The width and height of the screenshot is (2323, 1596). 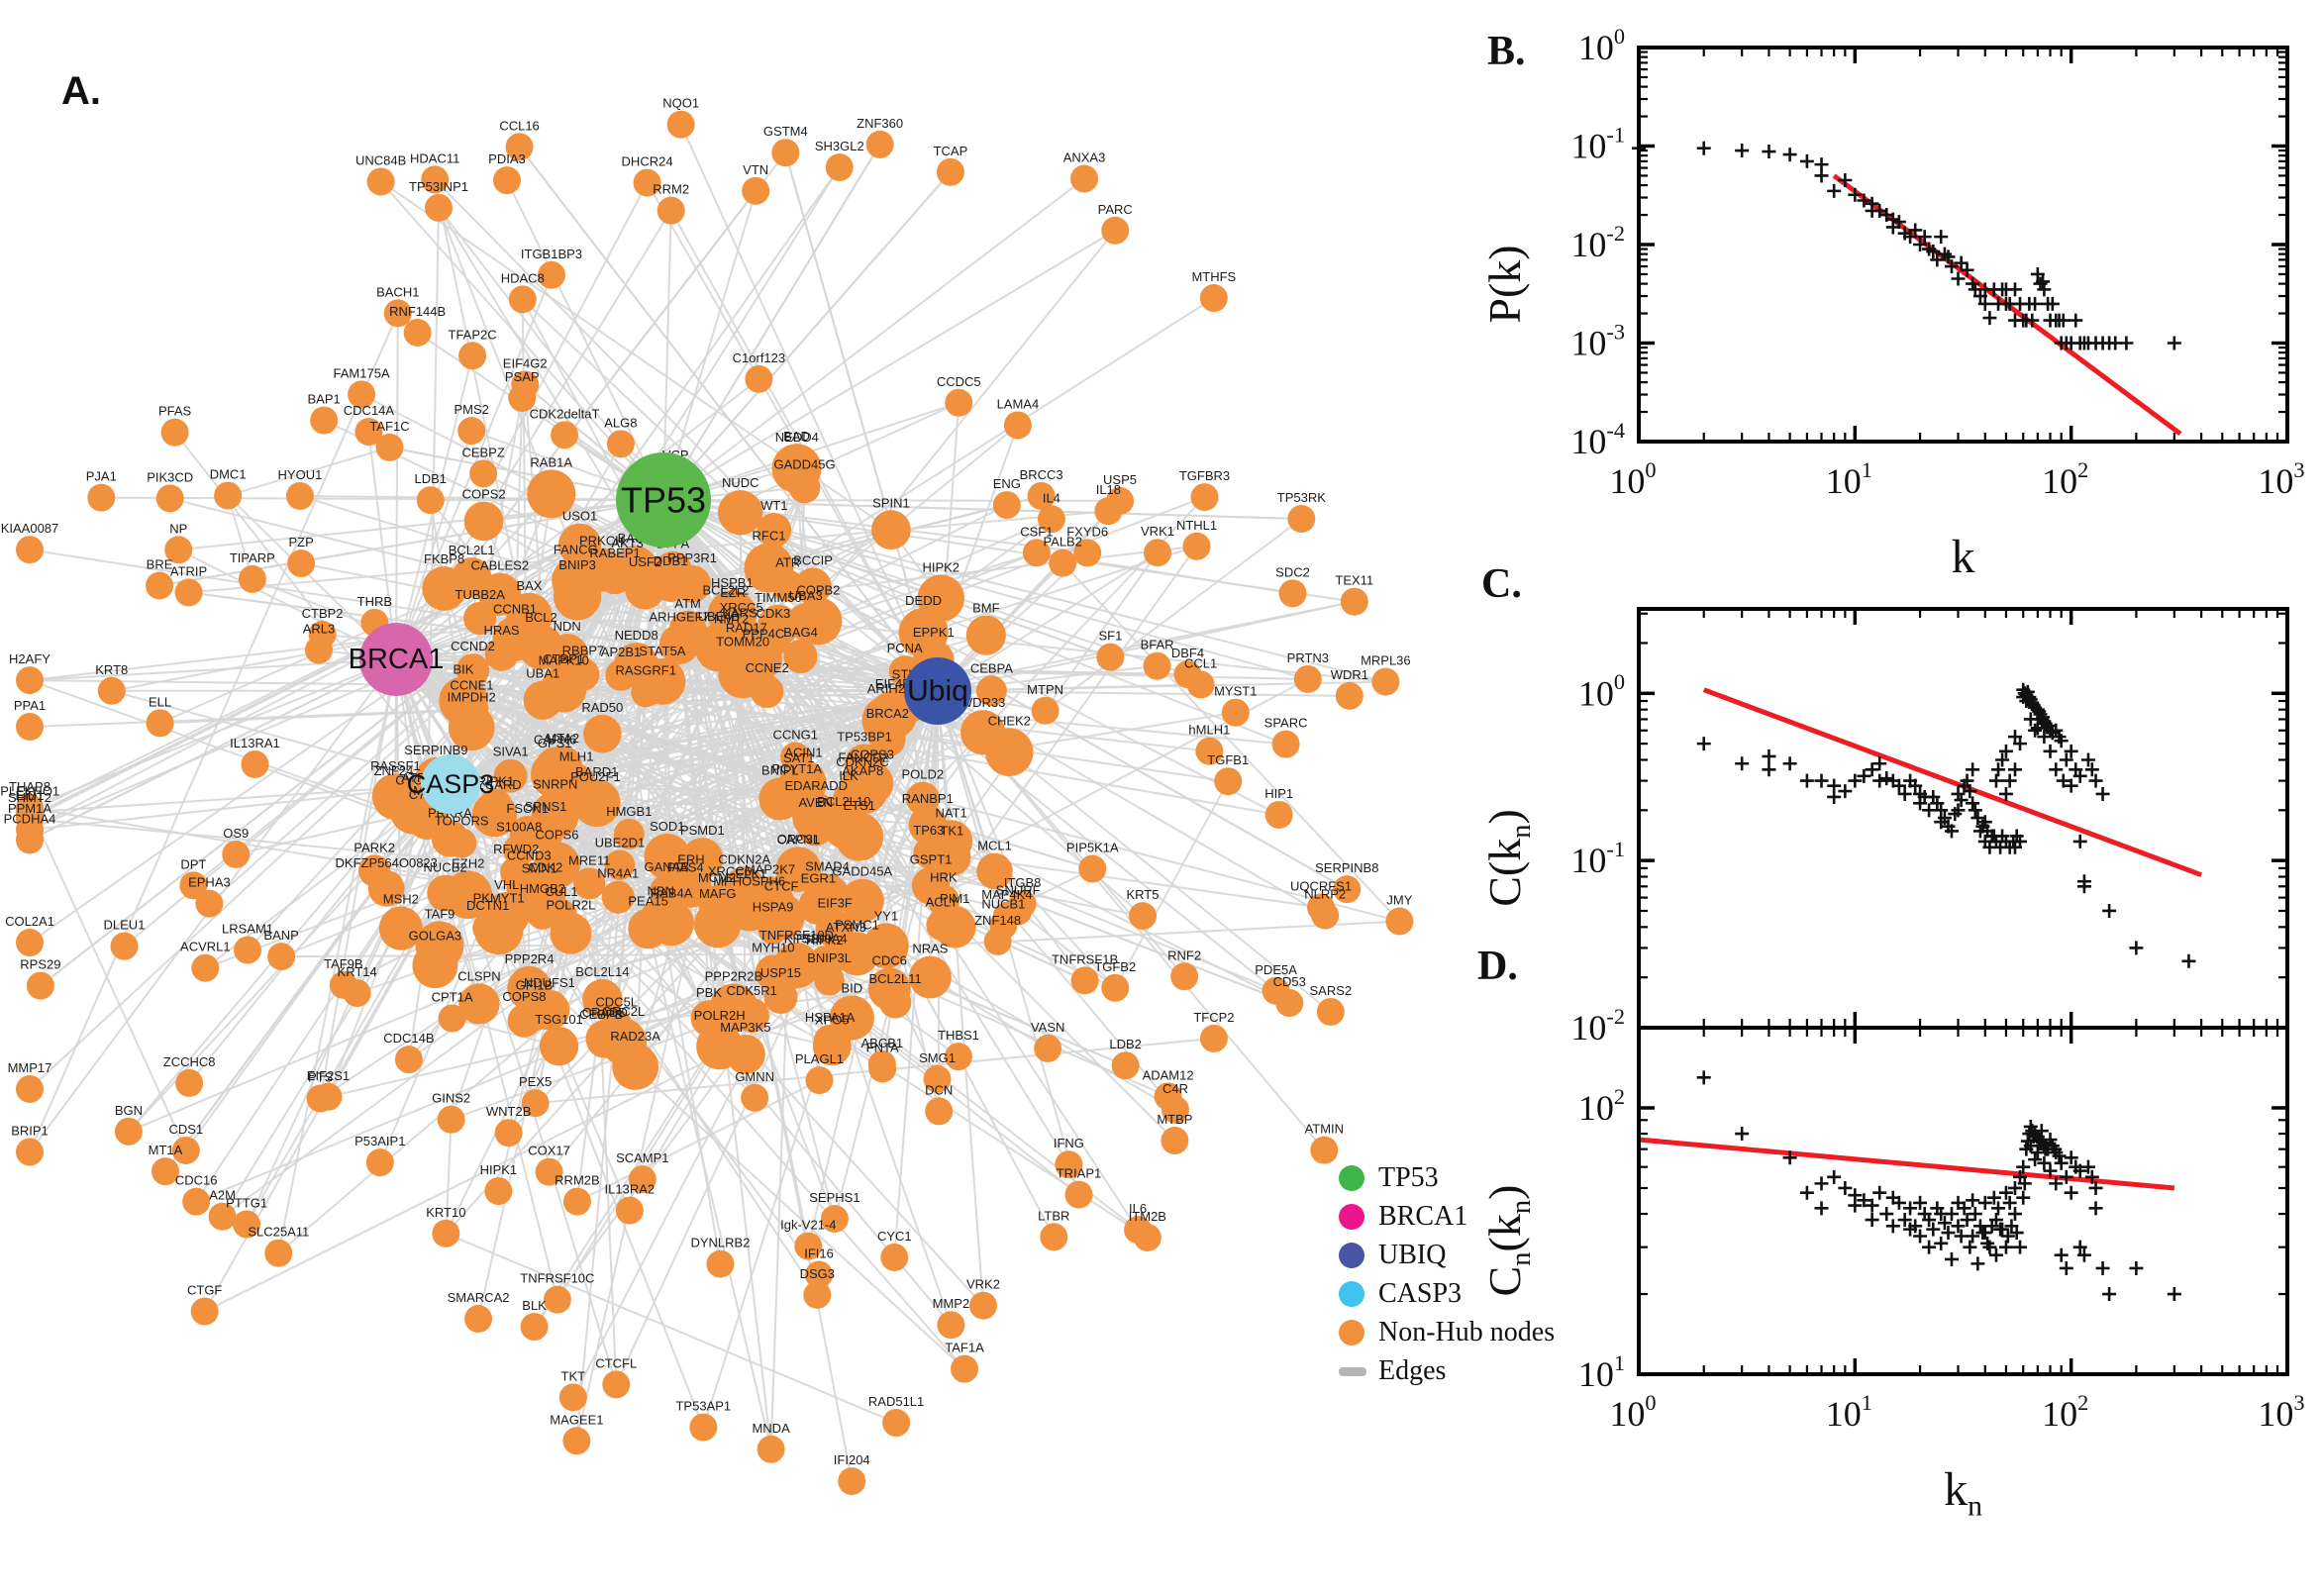 What do you see at coordinates (29, 658) in the screenshot?
I see `node-label: H2AFY` at bounding box center [29, 658].